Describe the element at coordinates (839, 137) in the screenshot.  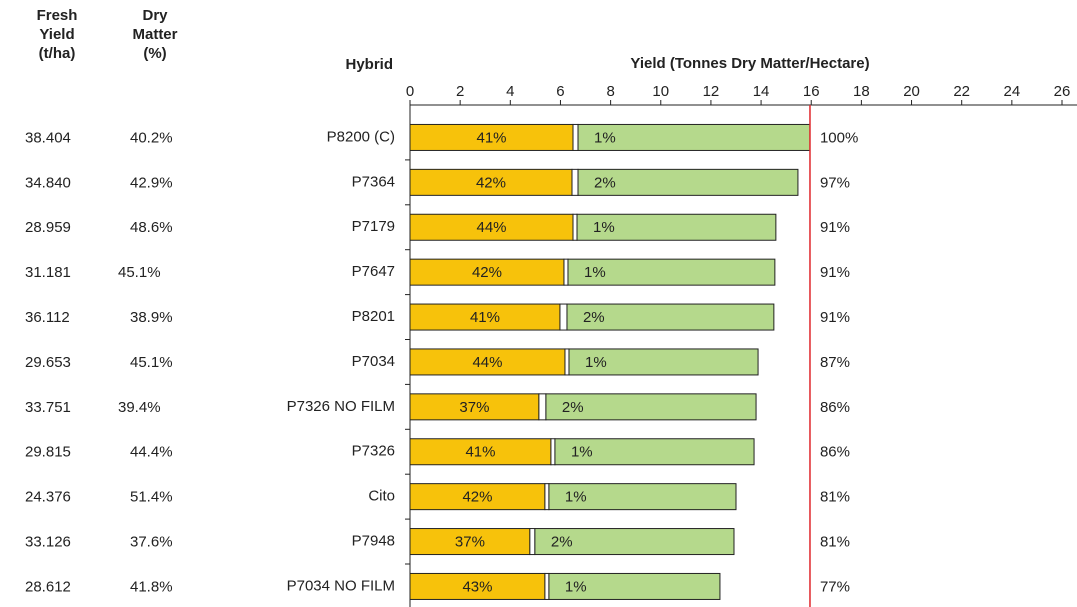
I see `relative-label: 100%` at that location.